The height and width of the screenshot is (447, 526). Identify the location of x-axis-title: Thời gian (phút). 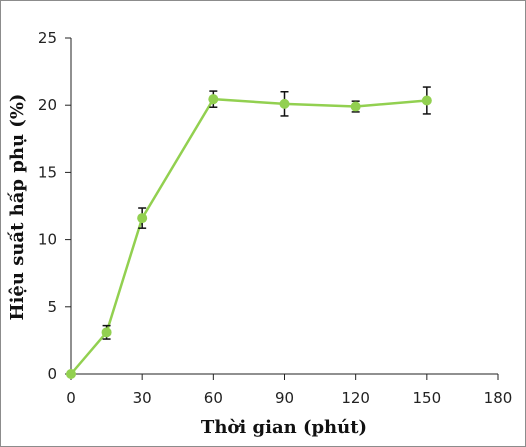
(284, 427).